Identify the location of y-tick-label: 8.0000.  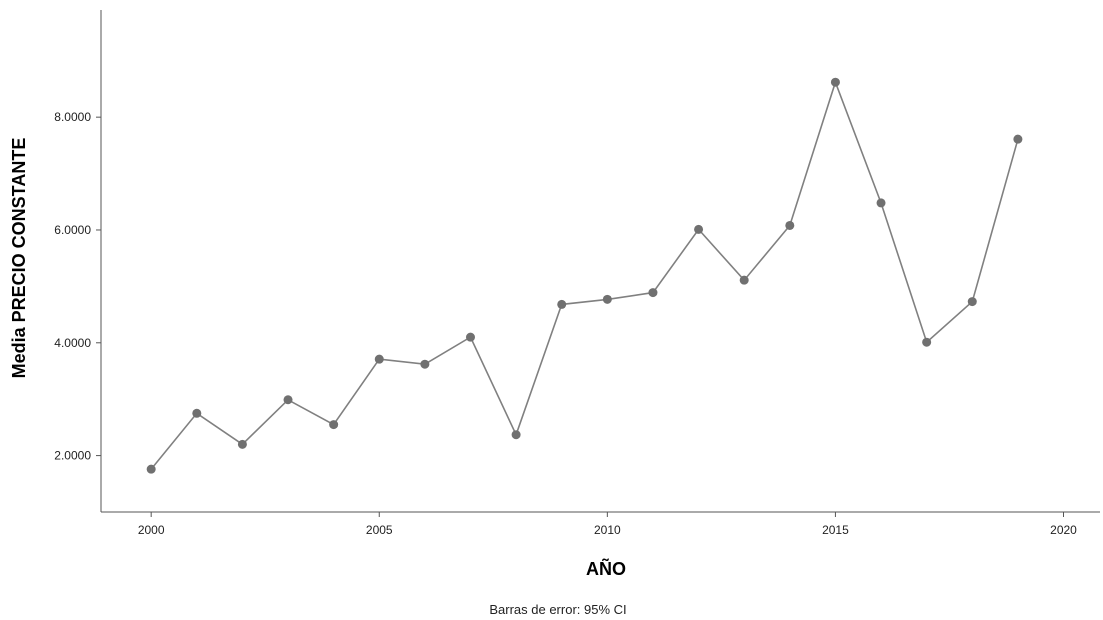
(72, 117).